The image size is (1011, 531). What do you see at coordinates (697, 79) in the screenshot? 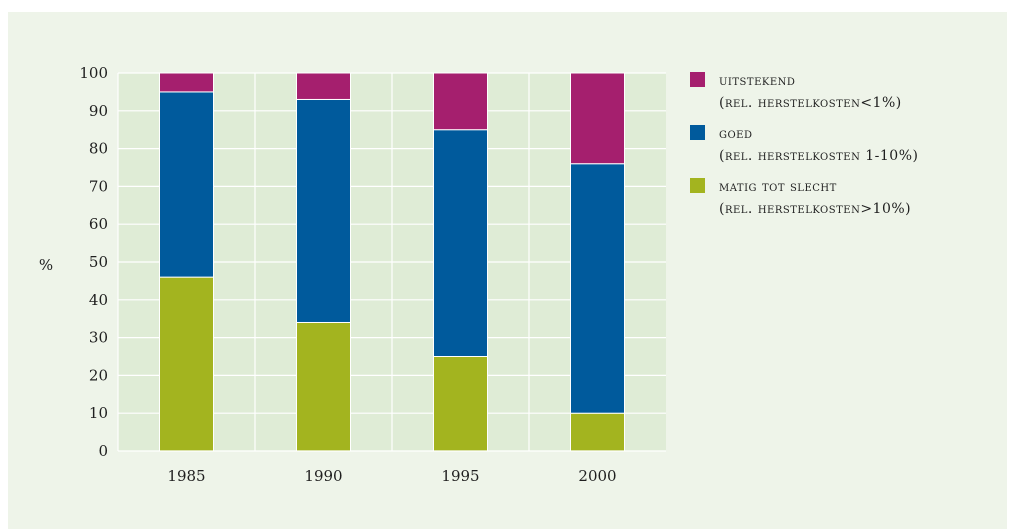
I see `legend-swatch-uitstekend` at bounding box center [697, 79].